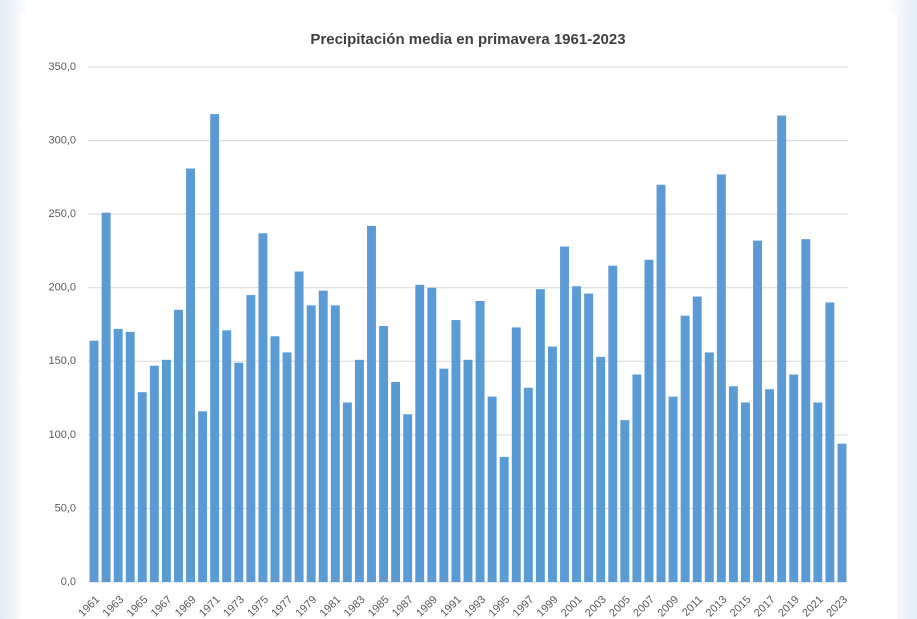  Describe the element at coordinates (62, 214) in the screenshot. I see `y-tick-label: 250,0` at that location.